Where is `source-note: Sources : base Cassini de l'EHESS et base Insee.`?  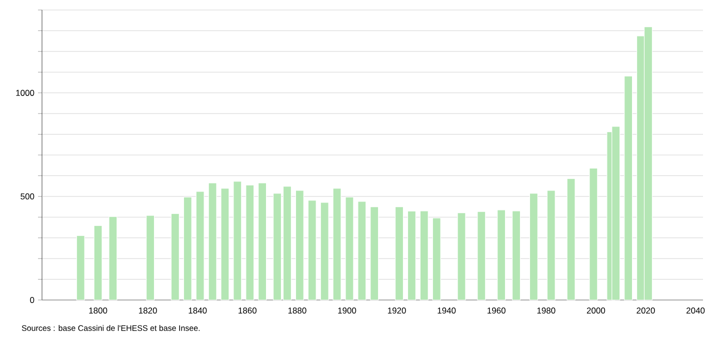
source-note: Sources : base Cassini de l'EHESS et base Insee. is located at coordinates (111, 328).